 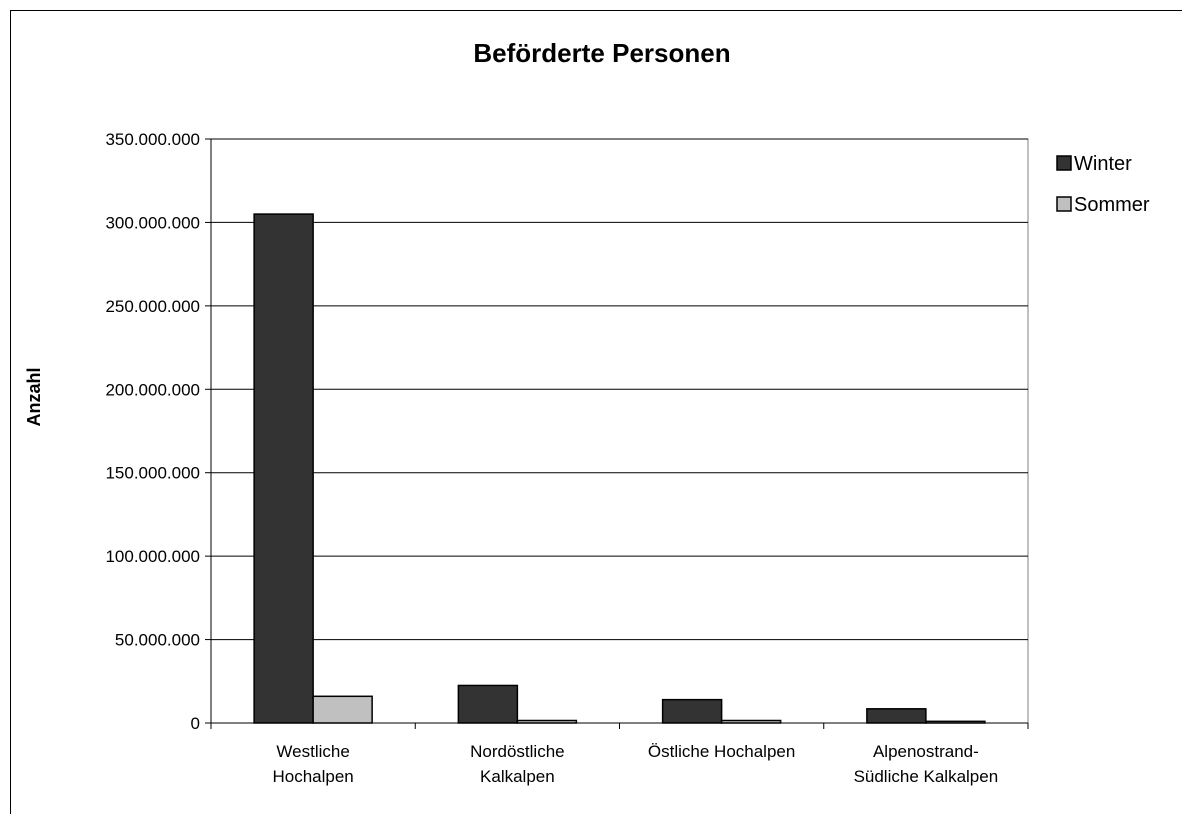 I want to click on y-axis-label: Anzahl, so click(x=34, y=396).